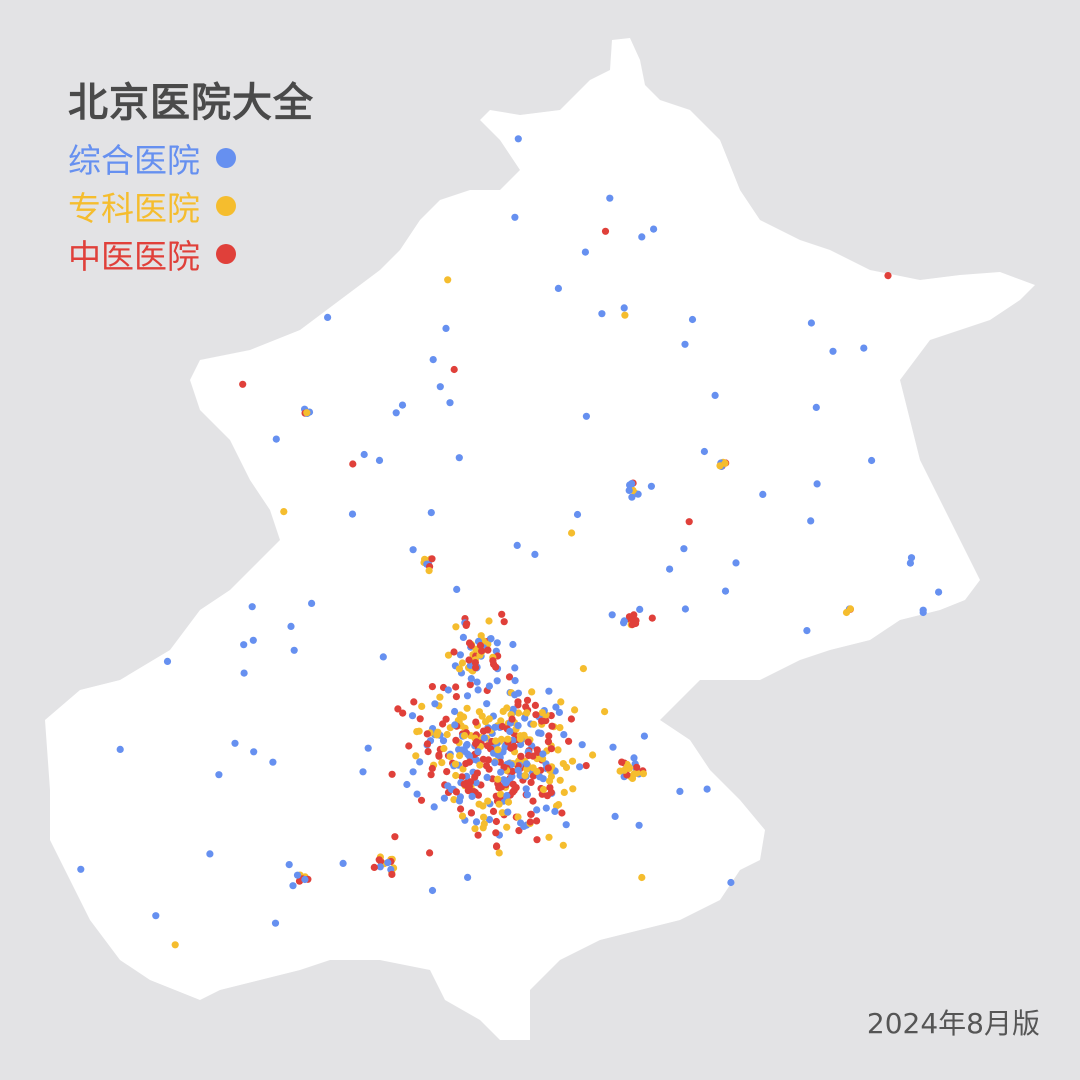 The height and width of the screenshot is (1080, 1080). I want to click on legend-item-tcm: 中医医院, so click(152, 254).